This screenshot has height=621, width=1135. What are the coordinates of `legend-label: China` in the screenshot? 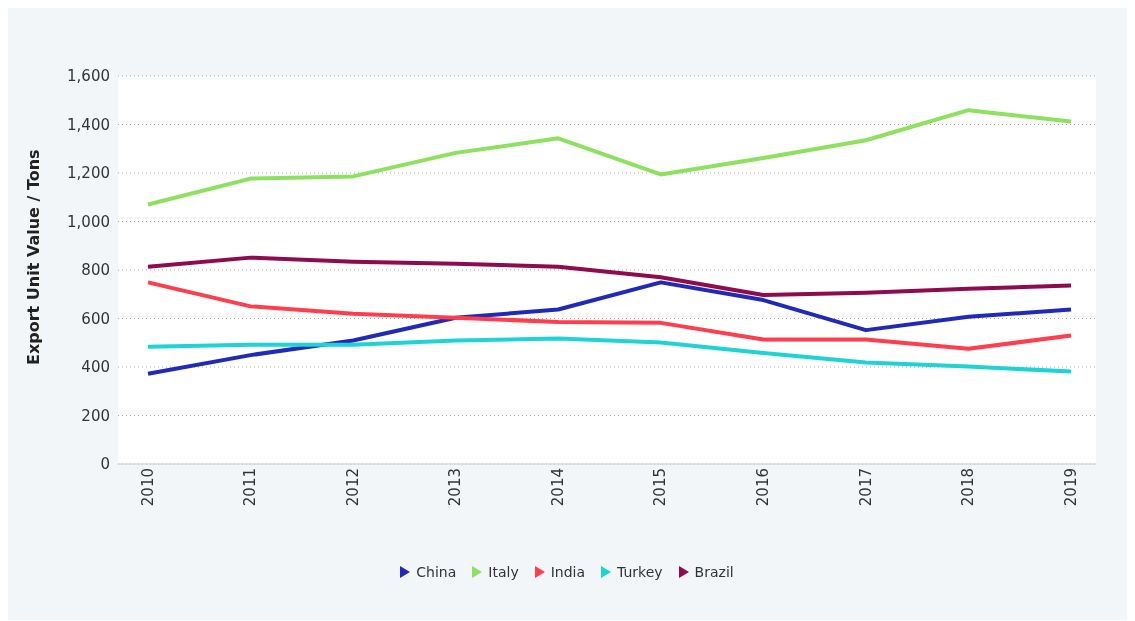 It's located at (436, 572).